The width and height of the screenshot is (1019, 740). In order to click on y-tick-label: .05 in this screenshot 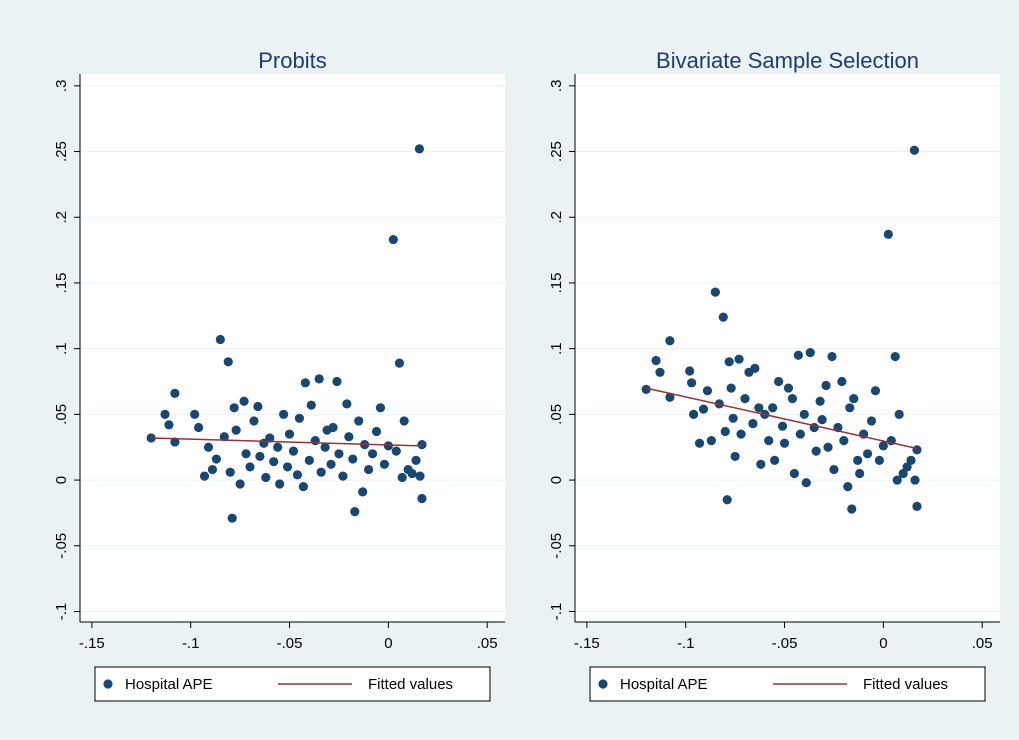, I will do `click(556, 414)`.